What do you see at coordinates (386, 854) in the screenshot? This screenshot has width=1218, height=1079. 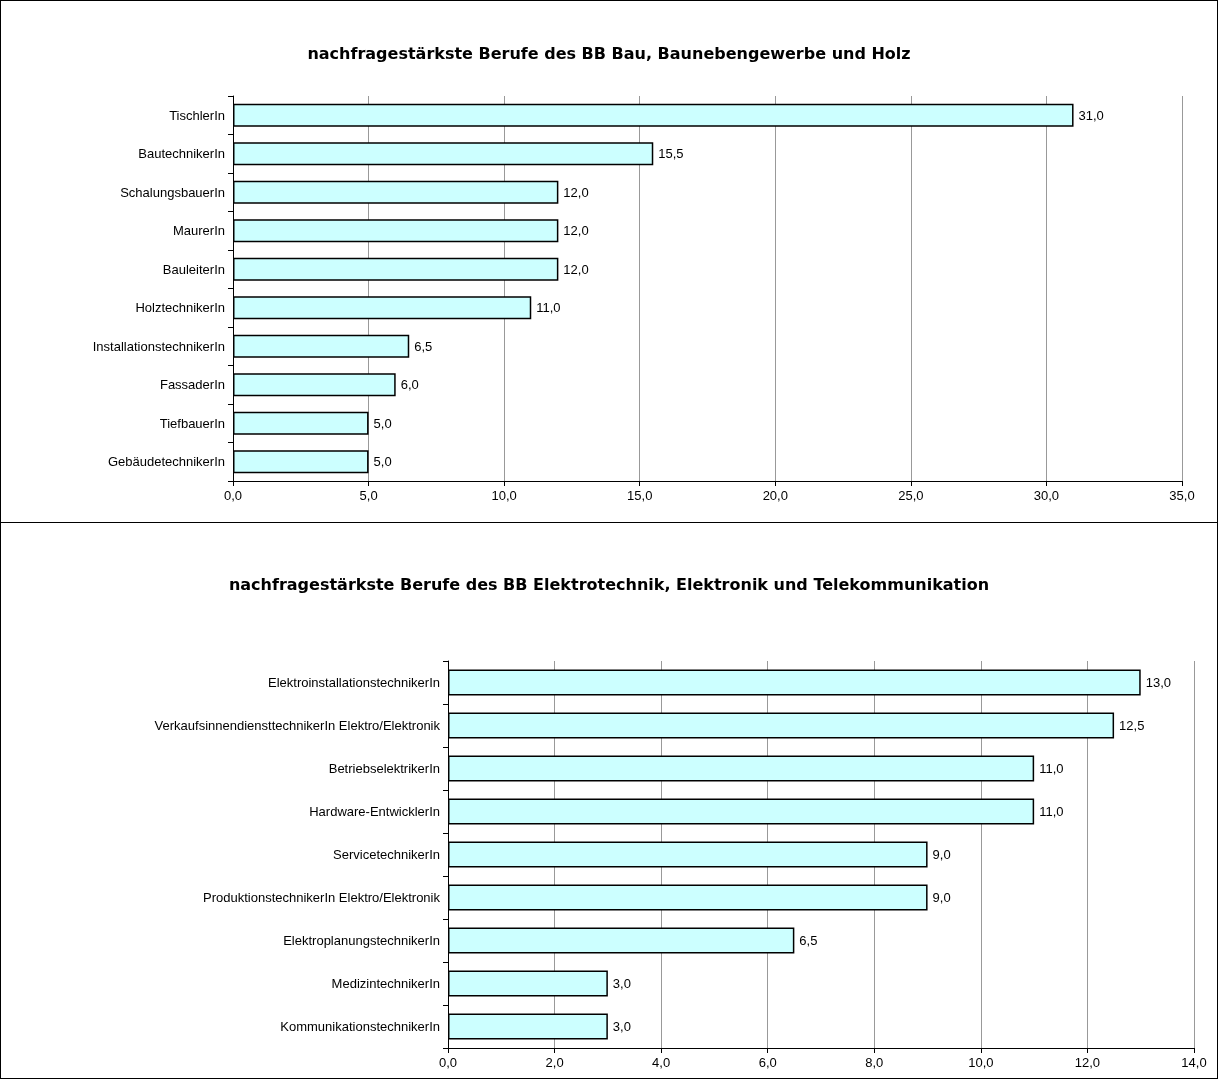 I see `y-tick-label: ServicetechnikerIn` at bounding box center [386, 854].